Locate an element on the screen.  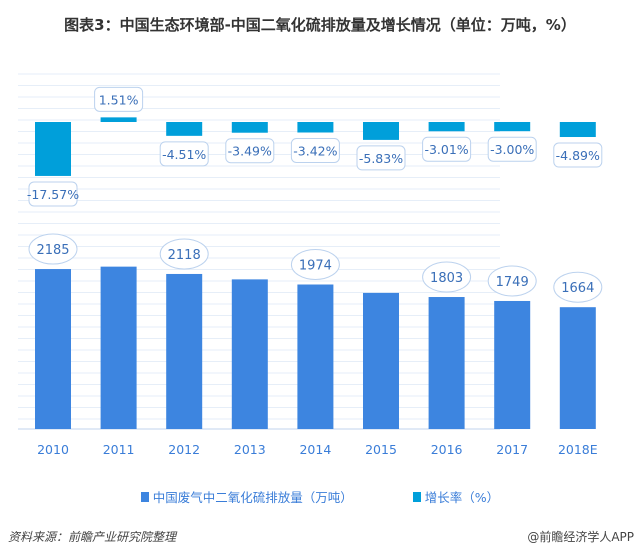
legend-label: 增长率（%） is located at coordinates (462, 497).